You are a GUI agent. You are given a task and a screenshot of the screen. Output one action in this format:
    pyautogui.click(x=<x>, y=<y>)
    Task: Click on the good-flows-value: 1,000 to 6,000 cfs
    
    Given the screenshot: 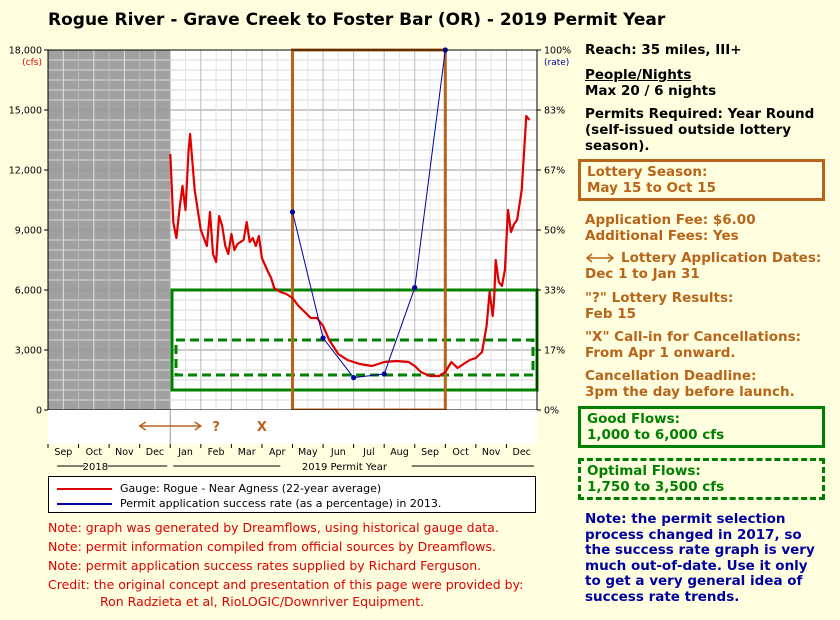 What is the action you would take?
    pyautogui.click(x=656, y=435)
    